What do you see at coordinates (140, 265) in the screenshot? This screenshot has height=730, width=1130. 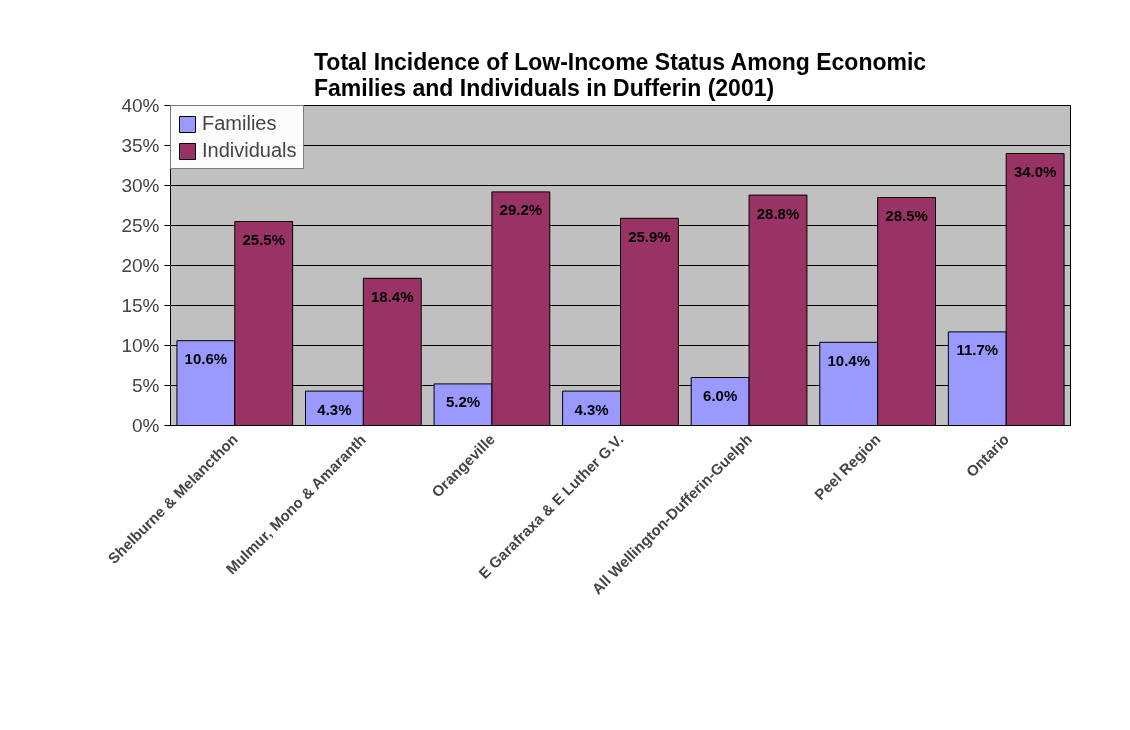 I see `y-tick-label: 20%` at bounding box center [140, 265].